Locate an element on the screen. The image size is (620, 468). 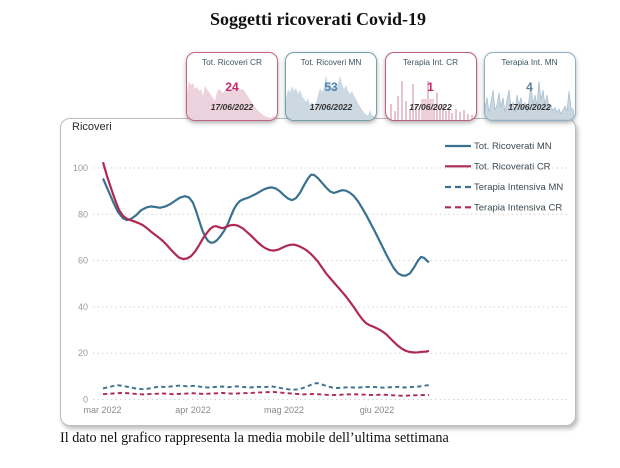
svg-text: 40 is located at coordinates (83, 307).